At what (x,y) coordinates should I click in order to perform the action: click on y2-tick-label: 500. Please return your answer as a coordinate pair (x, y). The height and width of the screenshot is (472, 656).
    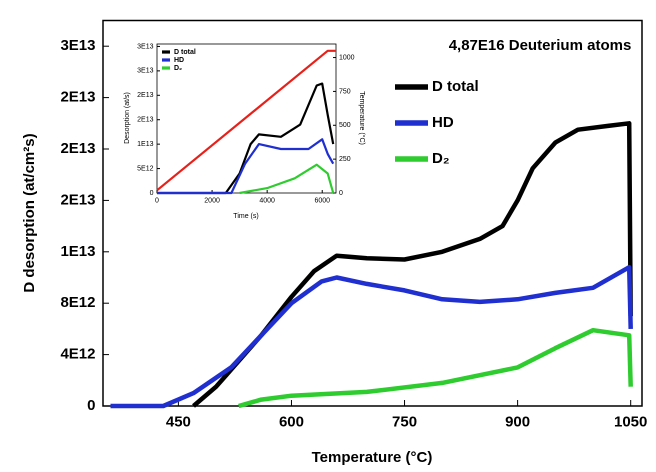
    Looking at the image, I should click on (345, 125).